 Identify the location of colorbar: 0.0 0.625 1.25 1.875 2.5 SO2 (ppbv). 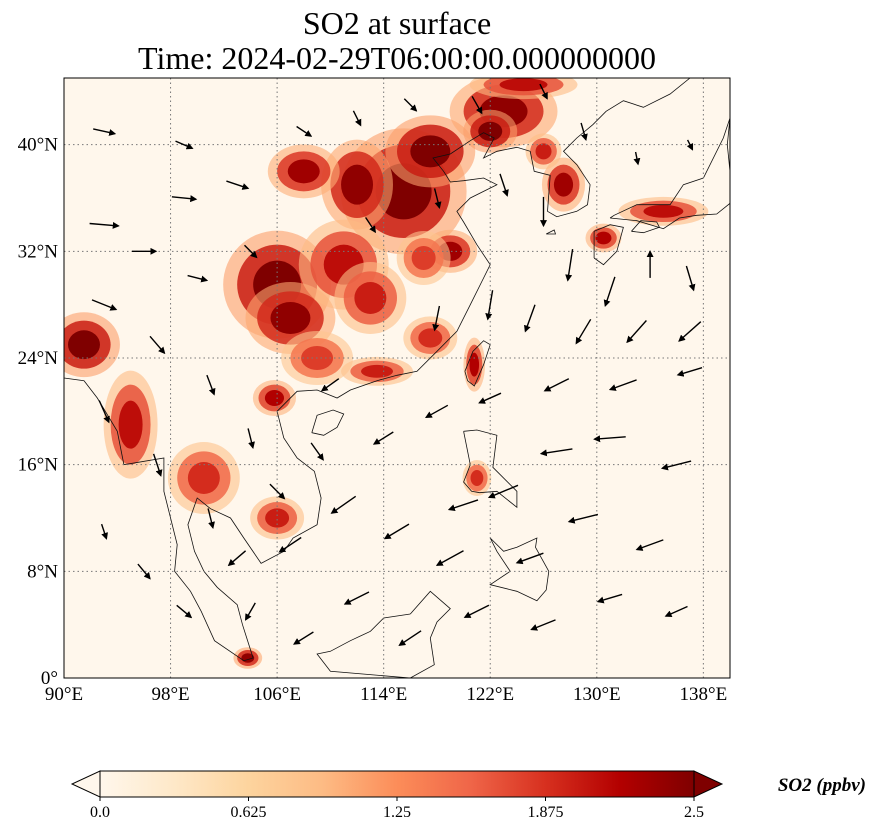
(468, 795).